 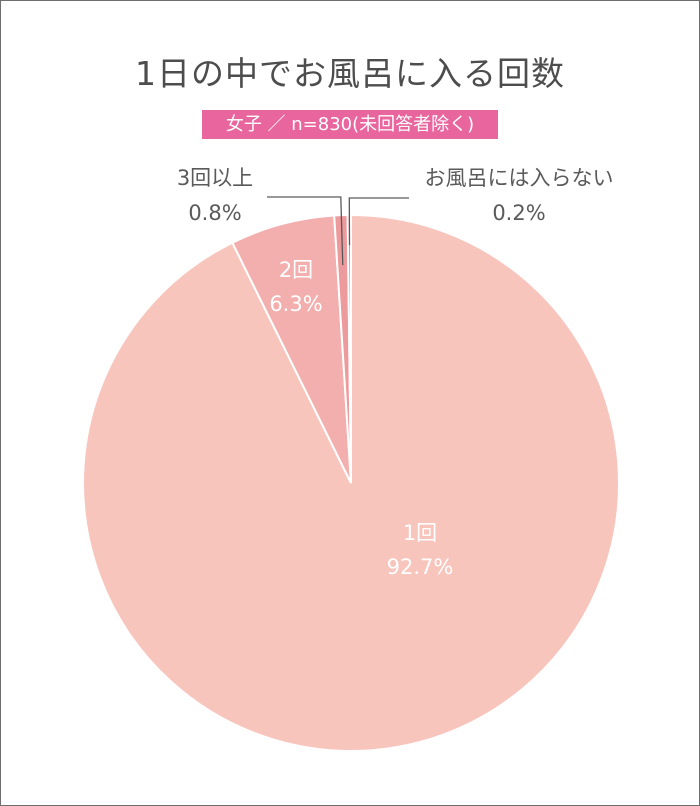 I want to click on slice-value-1: 92.7%, so click(x=420, y=567).